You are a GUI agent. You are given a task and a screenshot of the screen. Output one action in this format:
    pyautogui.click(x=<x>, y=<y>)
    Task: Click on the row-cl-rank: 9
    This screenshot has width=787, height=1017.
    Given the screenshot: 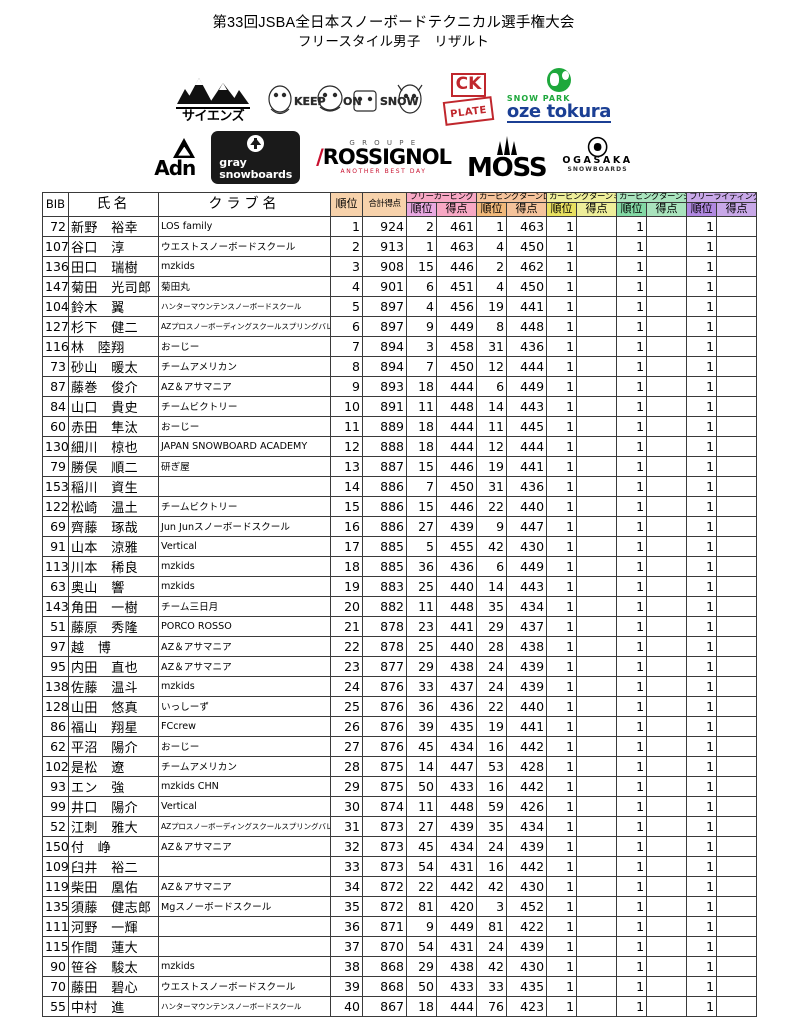 What is the action you would take?
    pyautogui.click(x=492, y=526)
    